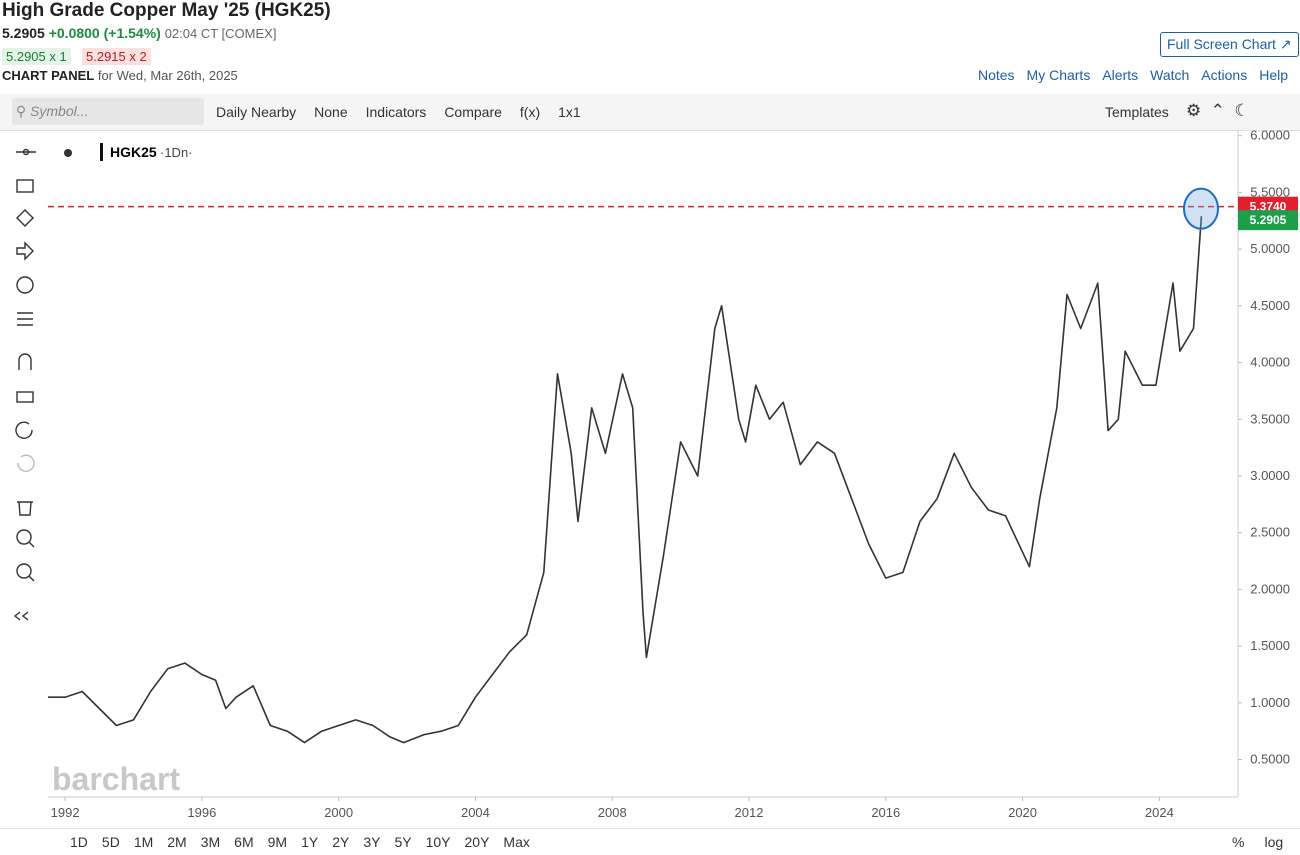  Describe the element at coordinates (116, 779) in the screenshot. I see `watermark: barchart` at that location.